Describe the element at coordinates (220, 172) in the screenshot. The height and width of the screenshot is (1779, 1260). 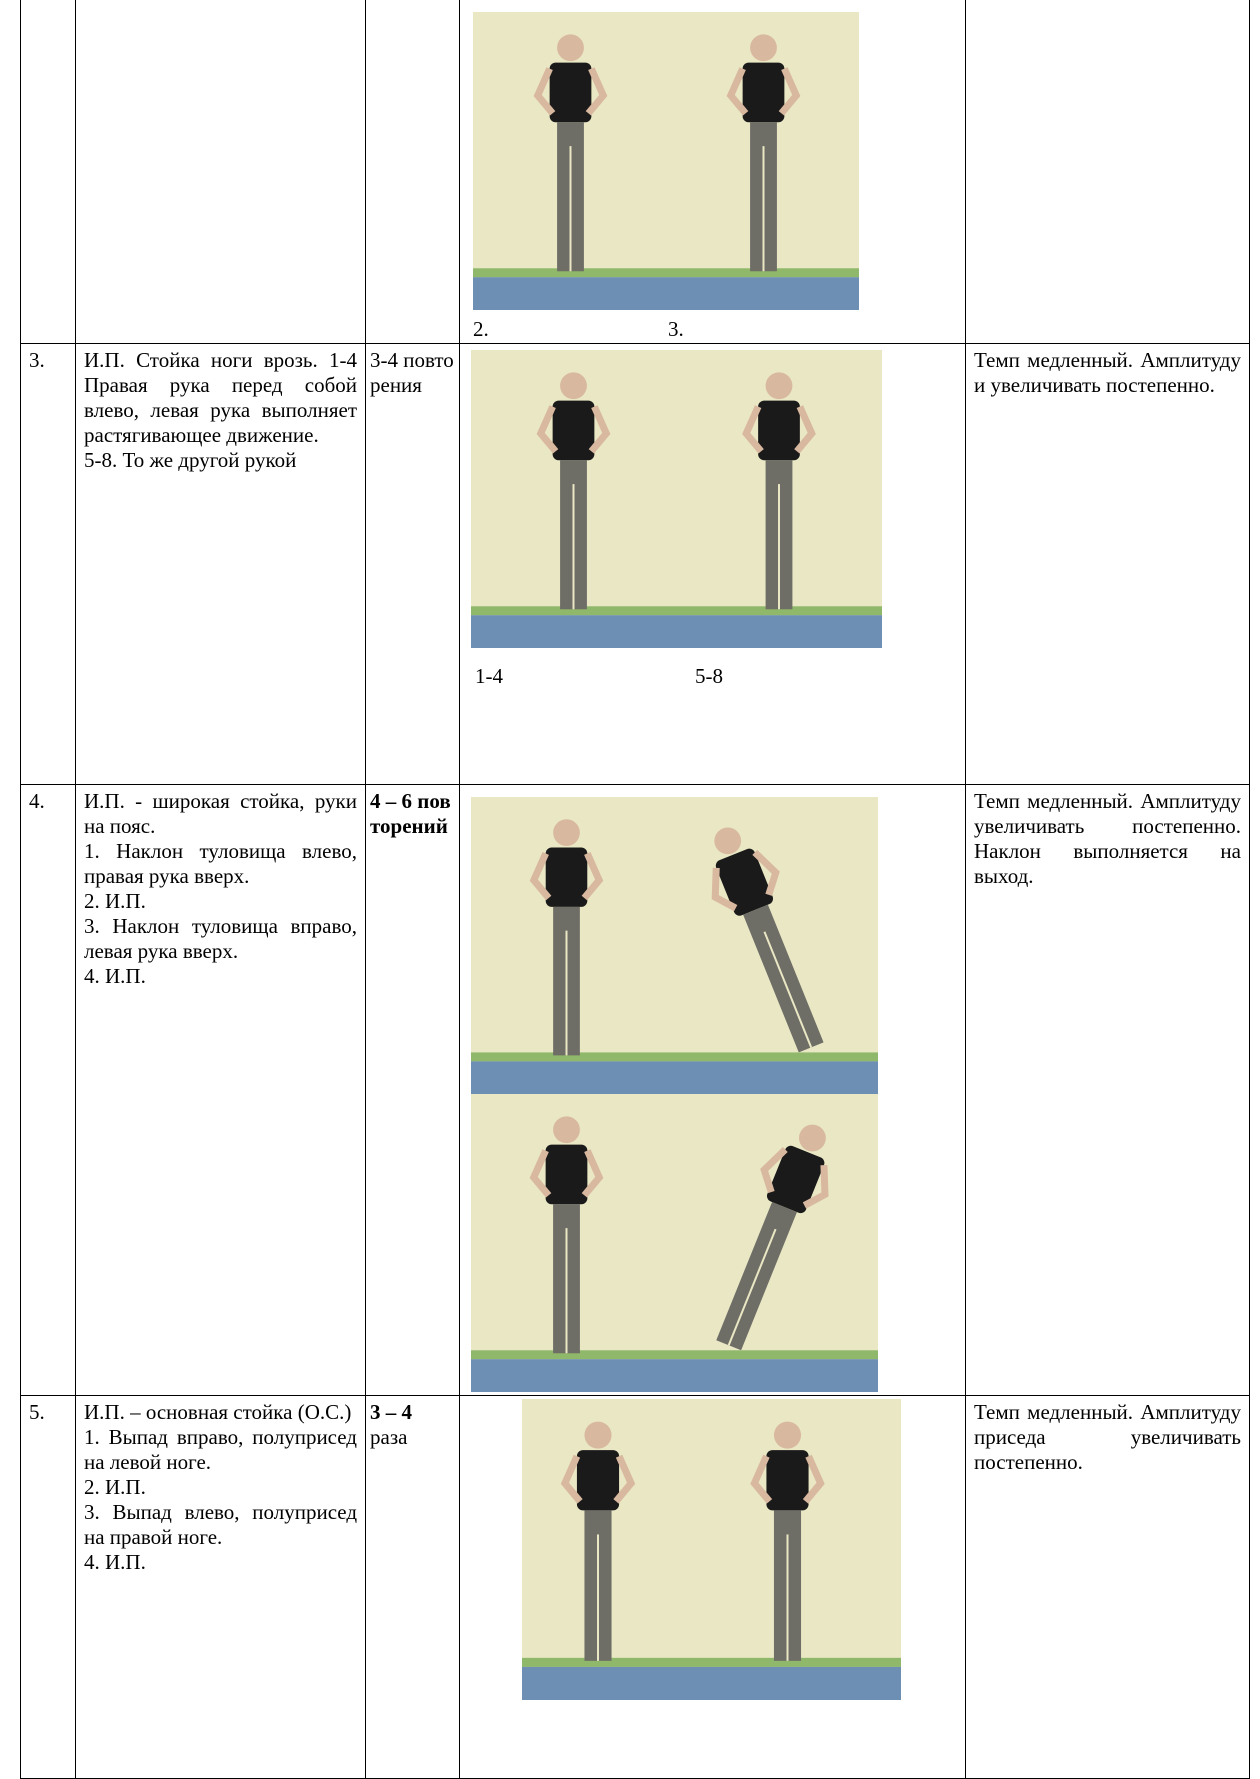
I see `description-cell` at that location.